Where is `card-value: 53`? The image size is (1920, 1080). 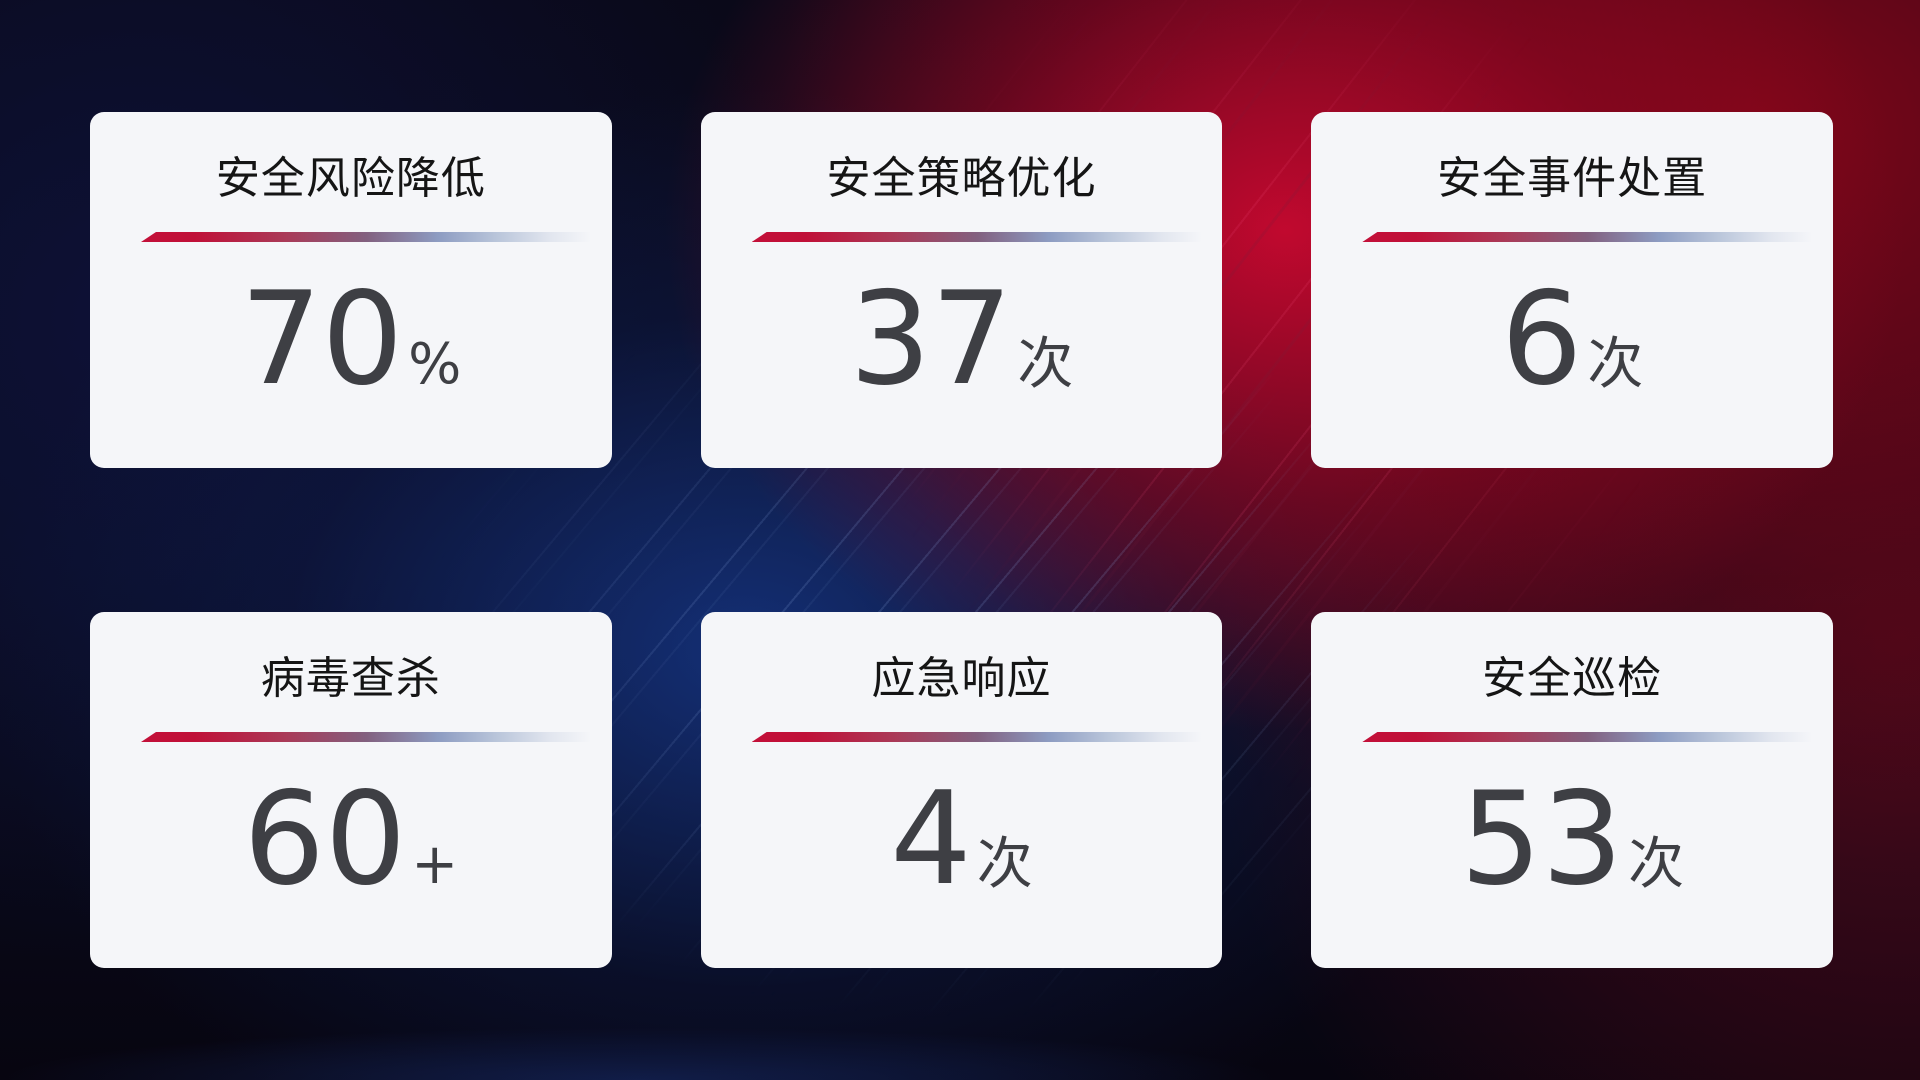
card-value: 53 is located at coordinates (1542, 839).